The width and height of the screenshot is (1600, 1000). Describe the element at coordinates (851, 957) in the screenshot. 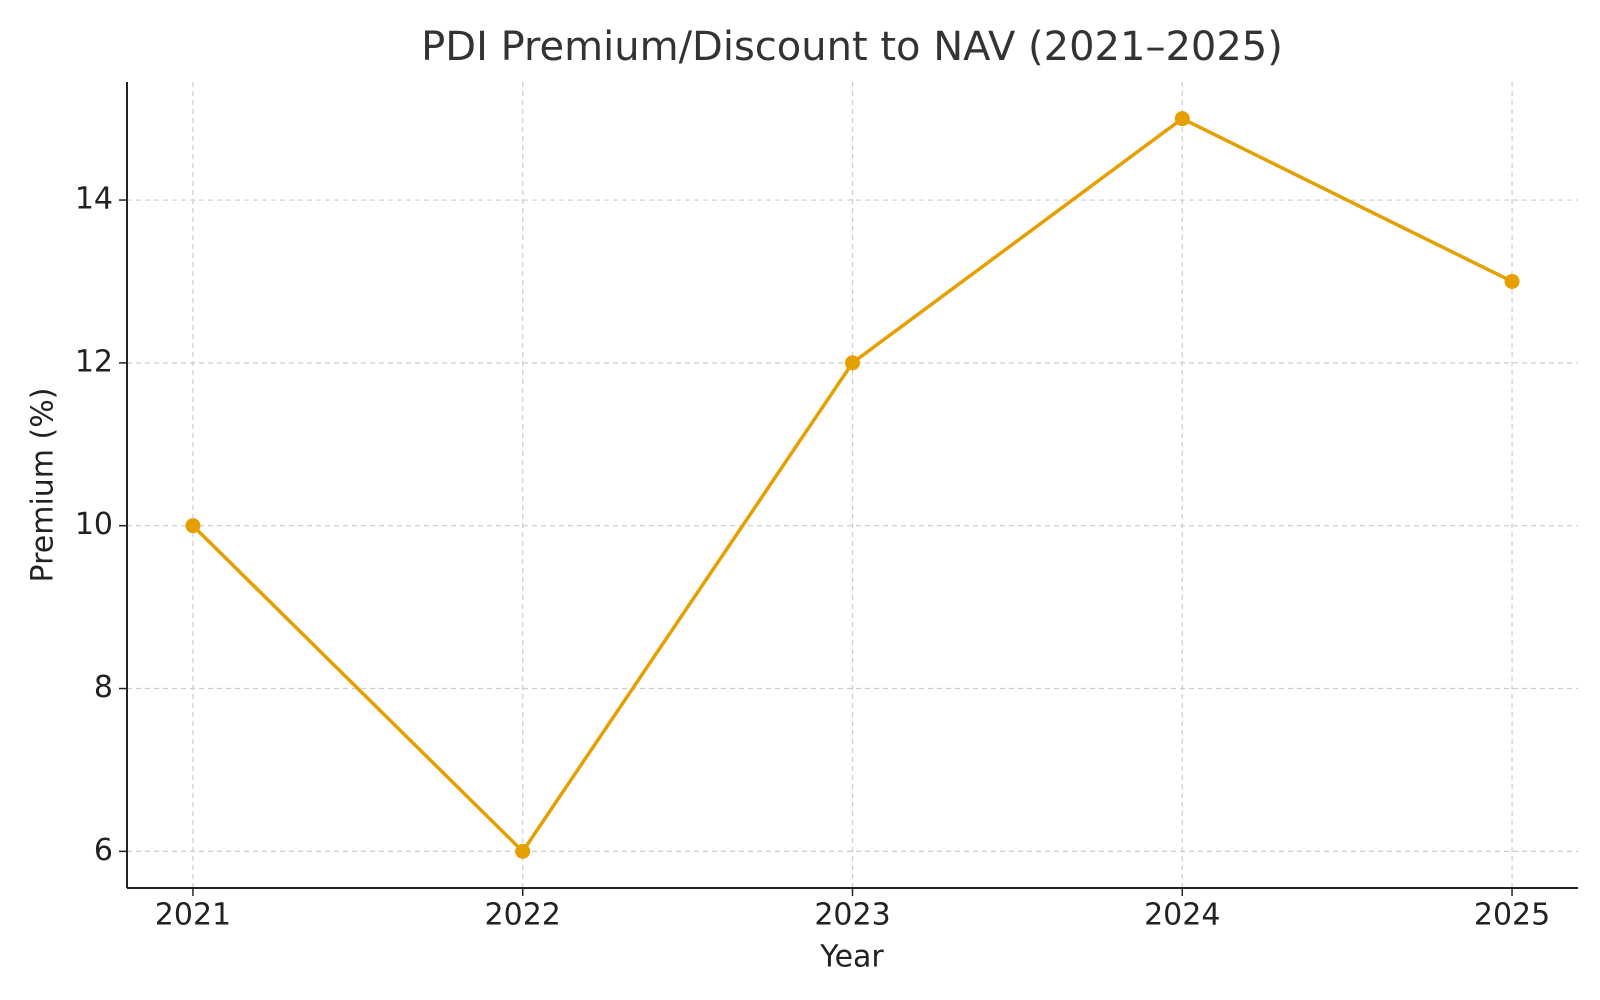

I see `x-axis-label: Year` at that location.